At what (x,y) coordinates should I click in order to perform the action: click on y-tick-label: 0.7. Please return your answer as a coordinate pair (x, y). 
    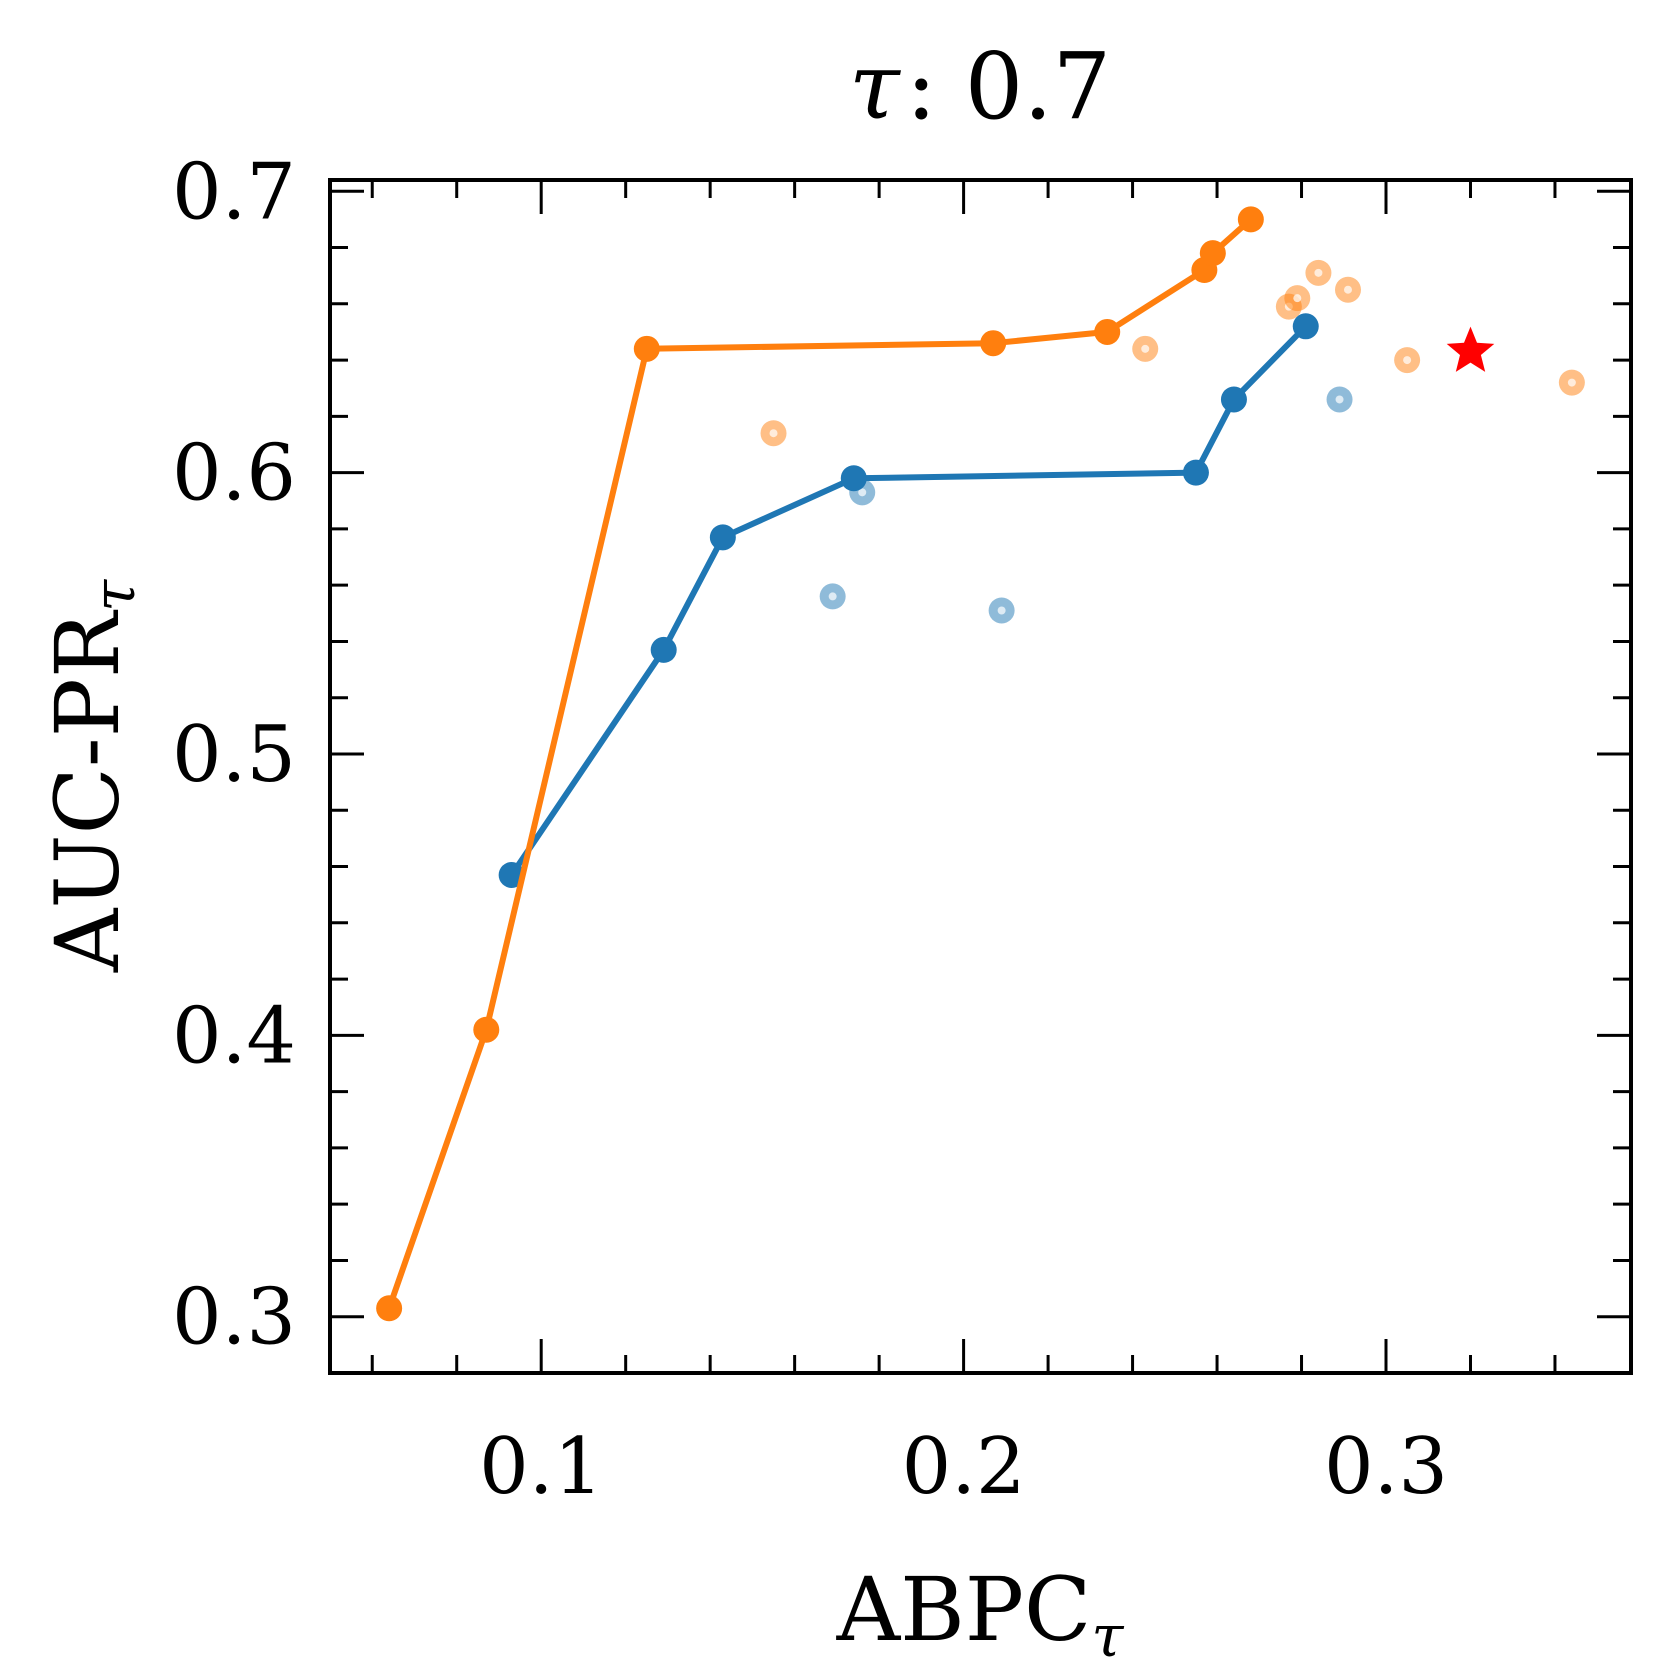
    Looking at the image, I should click on (234, 192).